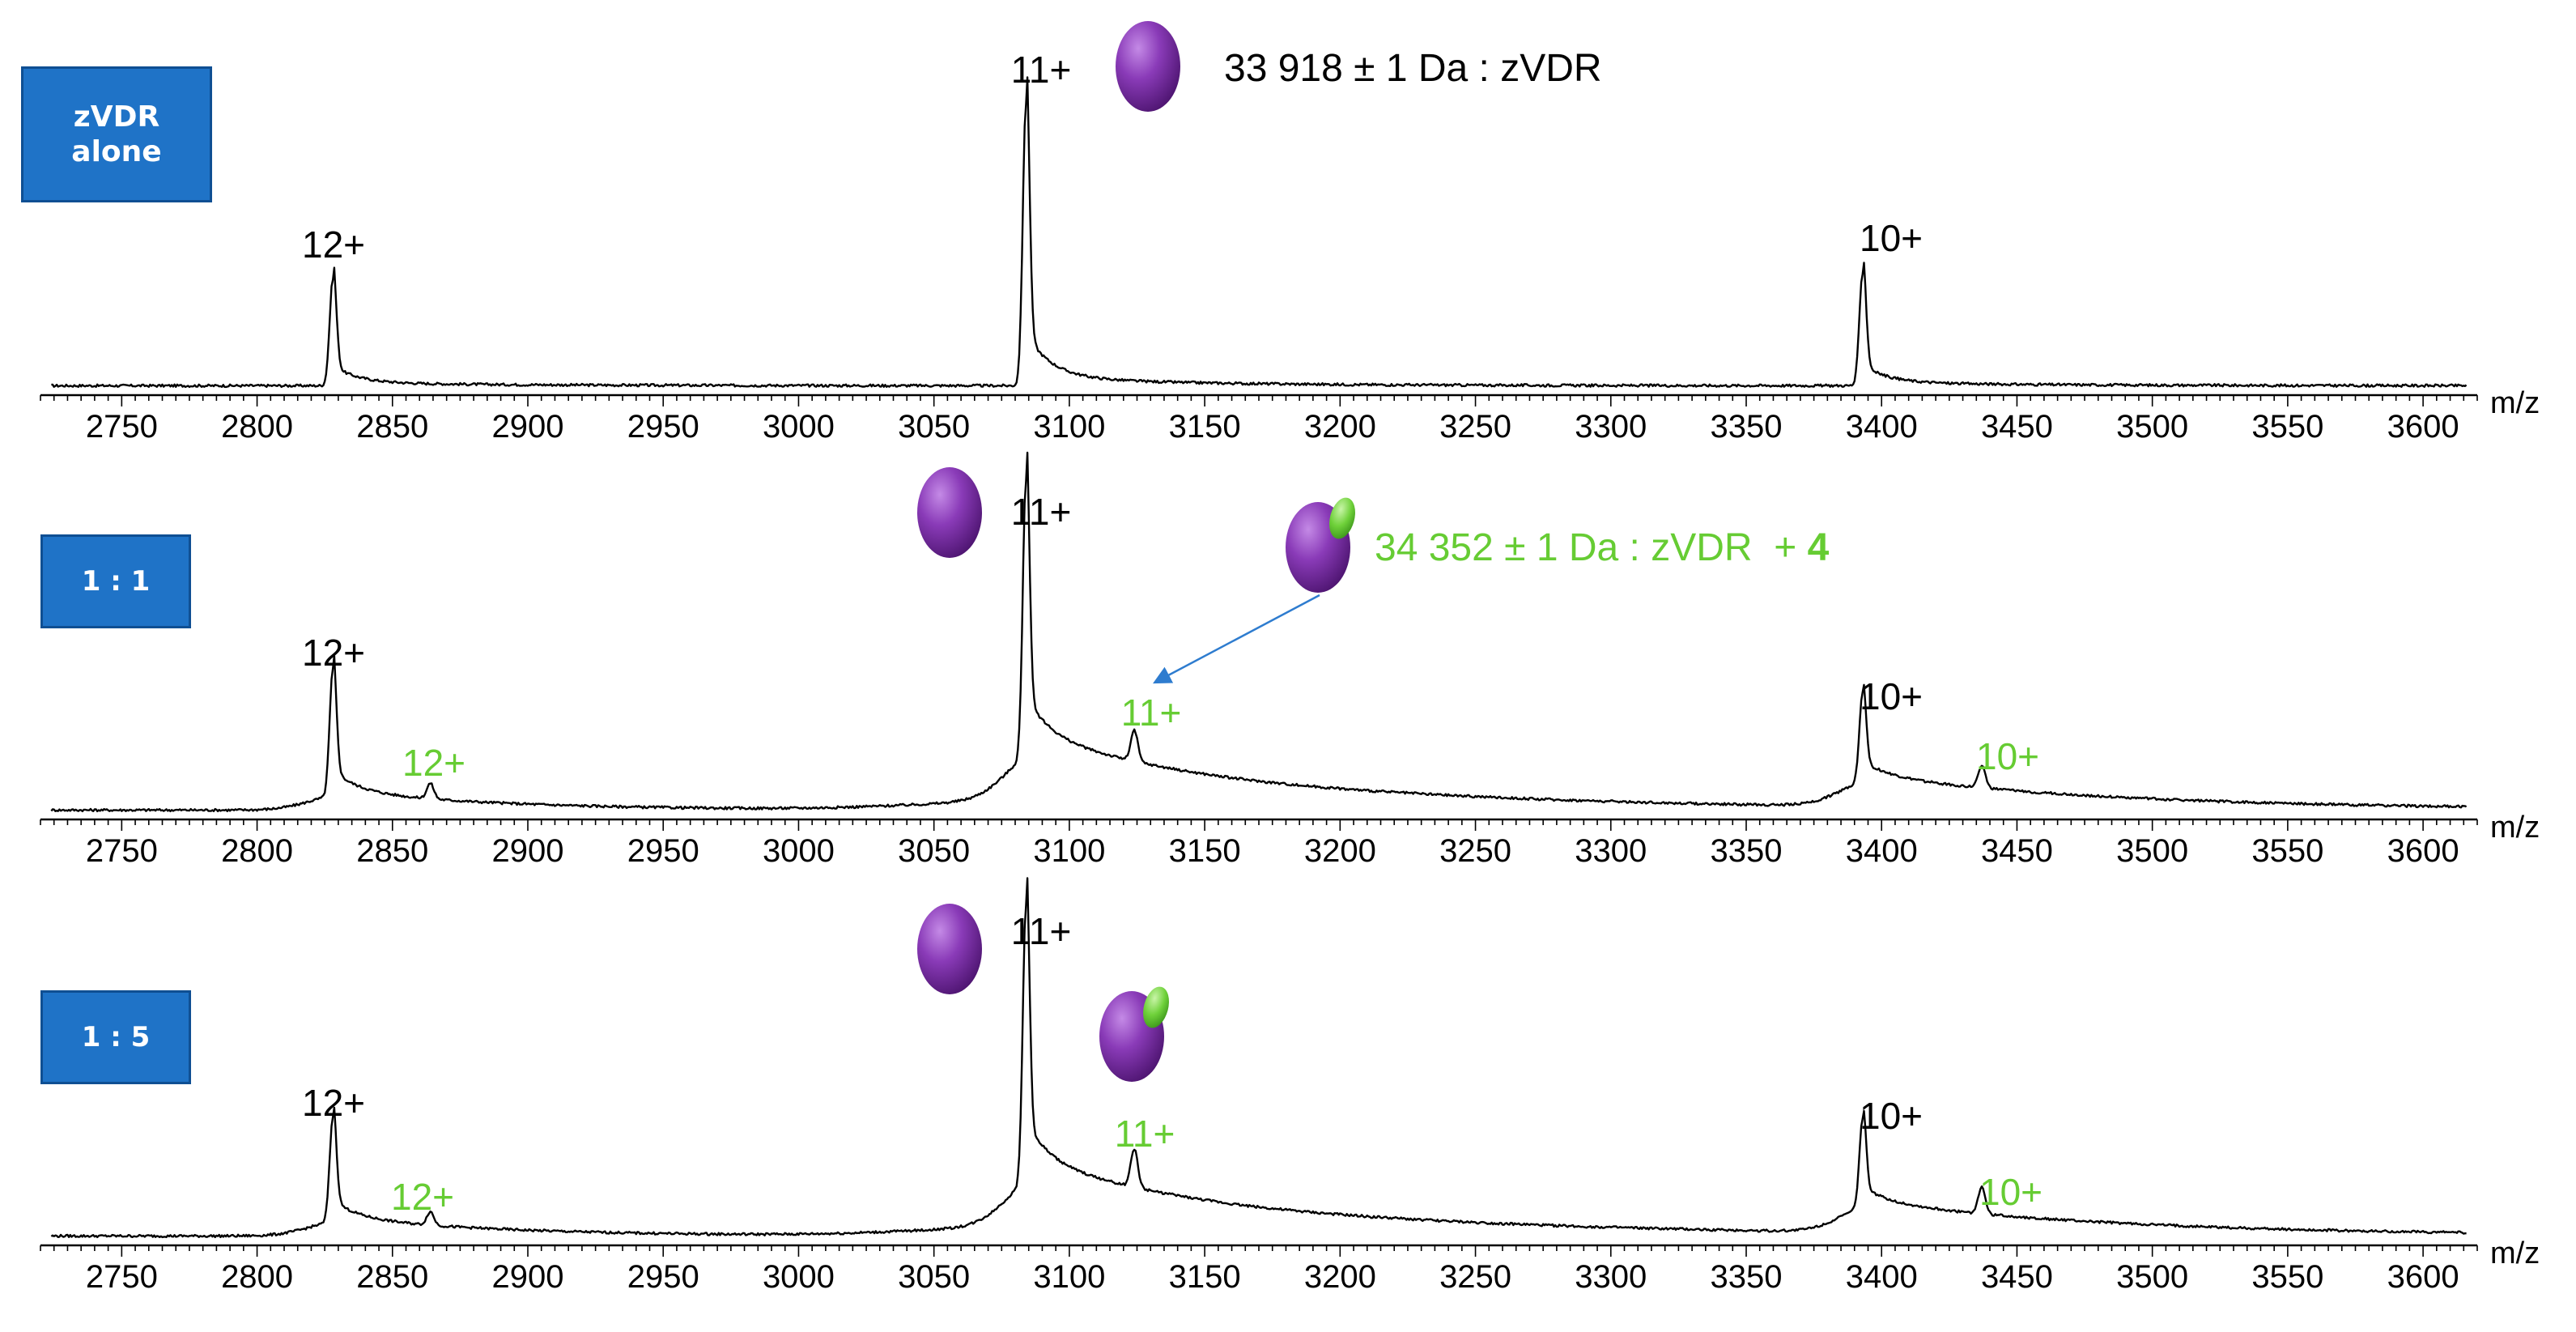 The image size is (2576, 1332). What do you see at coordinates (115, 581) in the screenshot?
I see `panel-label-ratio-1-1: 1` at bounding box center [115, 581].